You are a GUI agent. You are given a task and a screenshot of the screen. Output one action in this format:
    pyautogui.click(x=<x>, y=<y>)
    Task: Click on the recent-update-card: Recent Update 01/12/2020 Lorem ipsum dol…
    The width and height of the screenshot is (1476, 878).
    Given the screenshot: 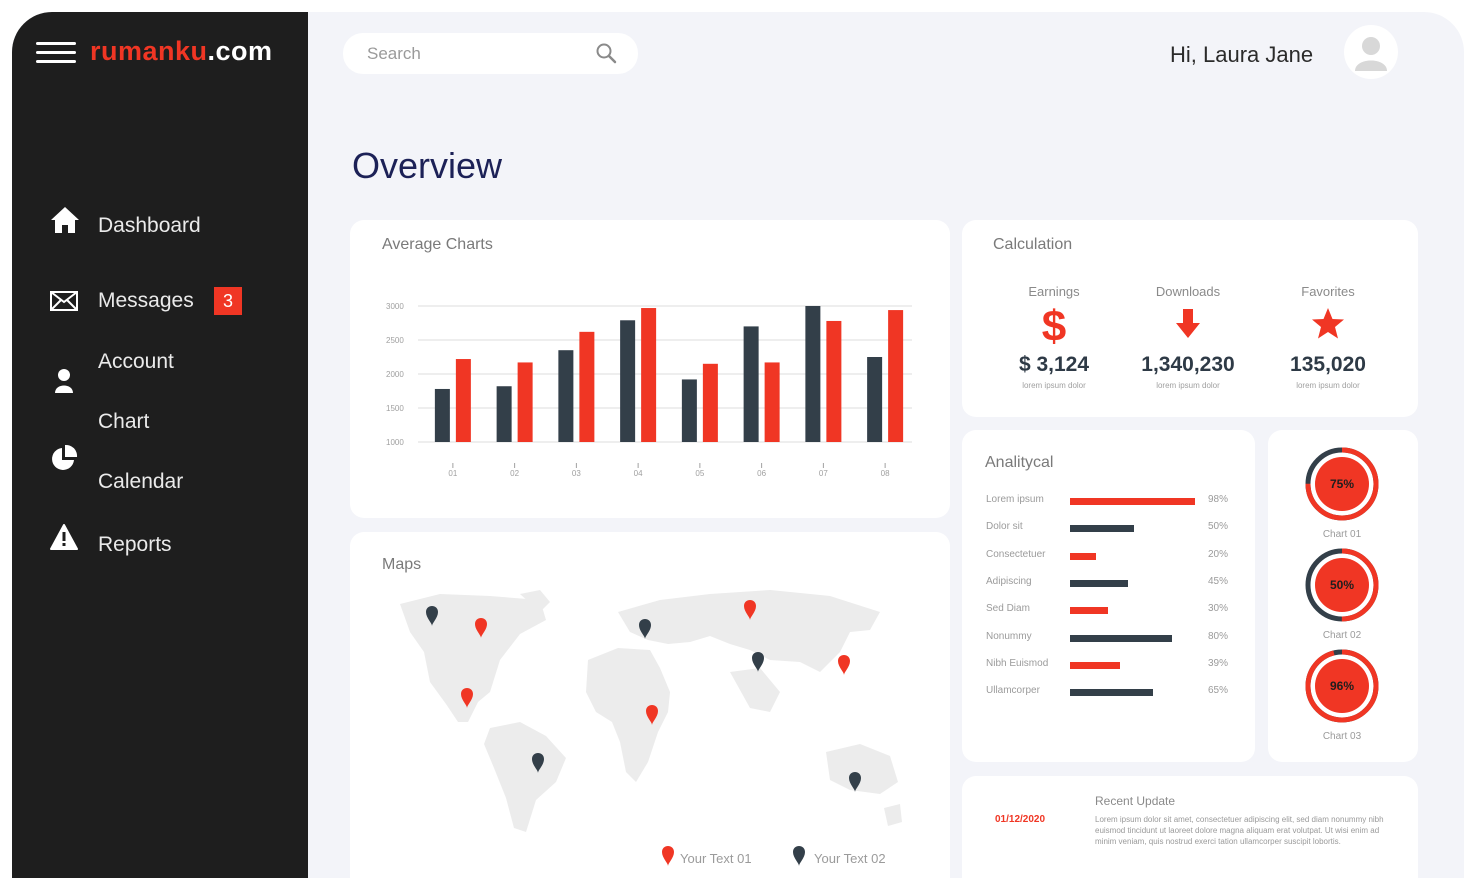 What is the action you would take?
    pyautogui.click(x=1190, y=827)
    